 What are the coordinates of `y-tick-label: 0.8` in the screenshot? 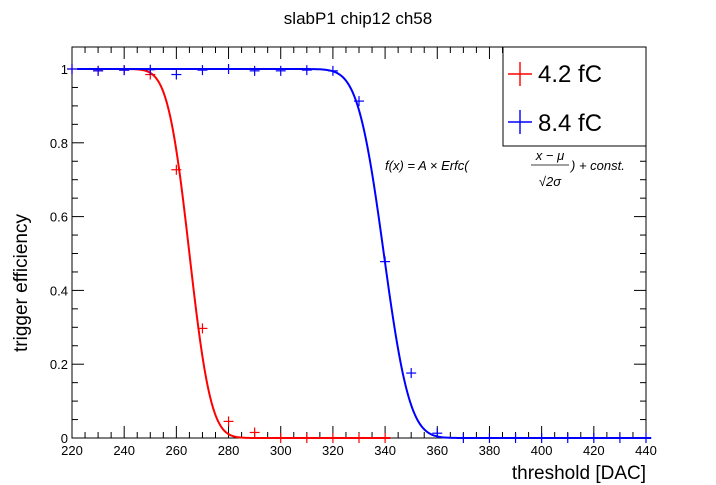 It's located at (59, 143).